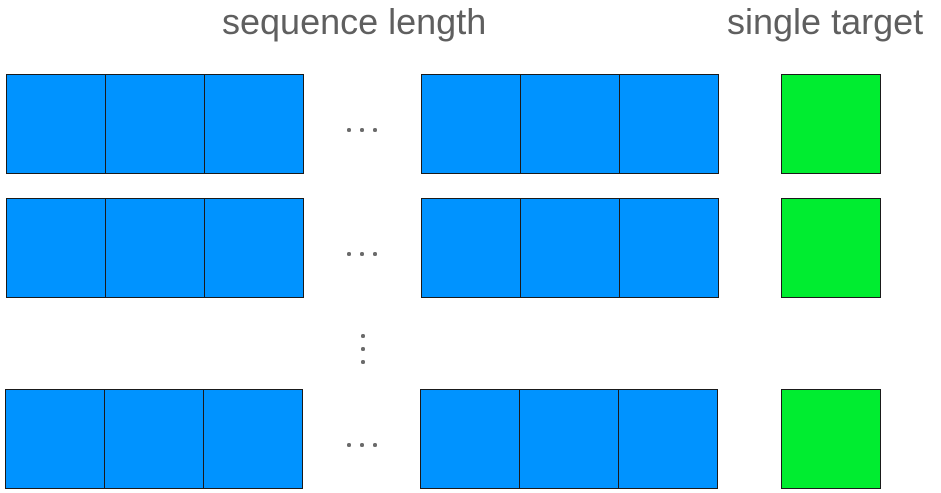  What do you see at coordinates (825, 21) in the screenshot?
I see `single-target-heading: single target` at bounding box center [825, 21].